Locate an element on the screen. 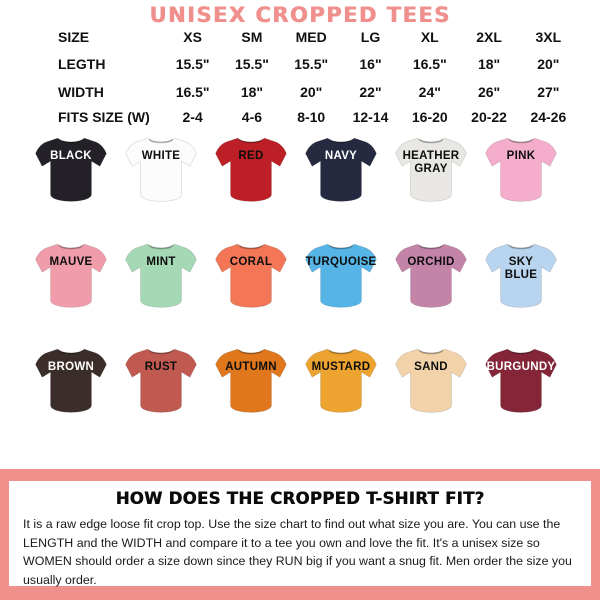 The image size is (600, 600). size-column-header: 2XL is located at coordinates (489, 37).